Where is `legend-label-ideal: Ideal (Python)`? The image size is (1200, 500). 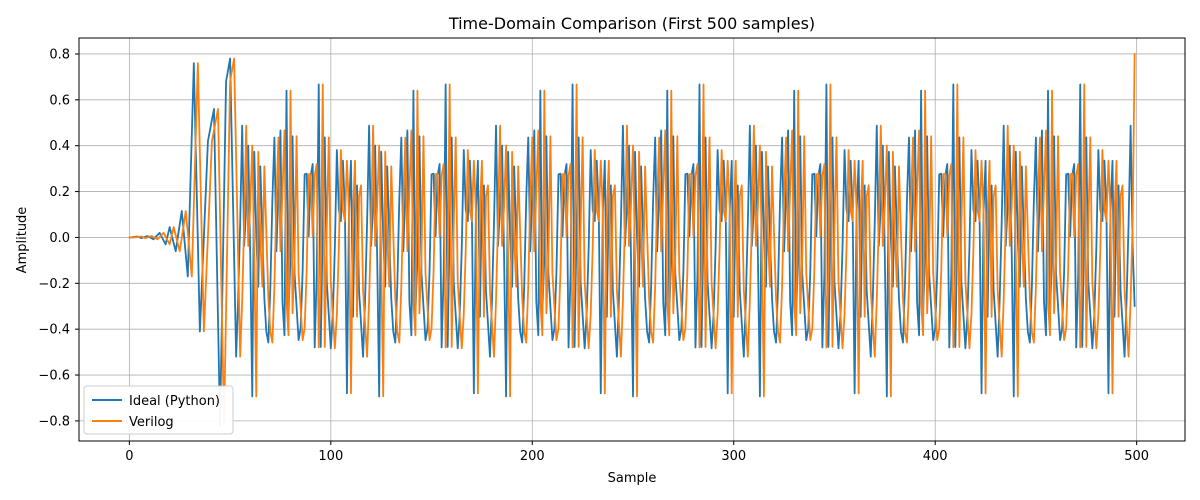 legend-label-ideal: Ideal (Python) is located at coordinates (174, 401).